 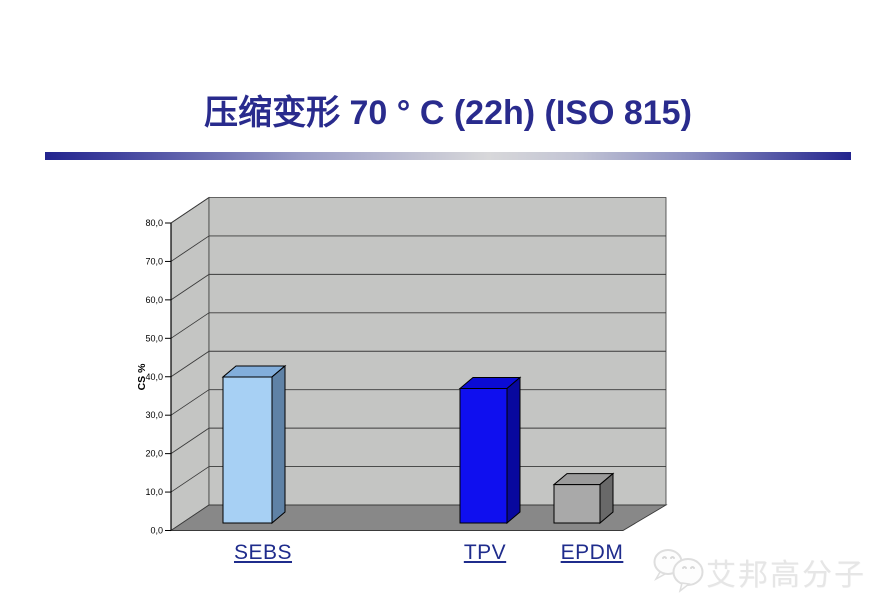 I want to click on category-link-tpv: TPV, so click(x=485, y=552).